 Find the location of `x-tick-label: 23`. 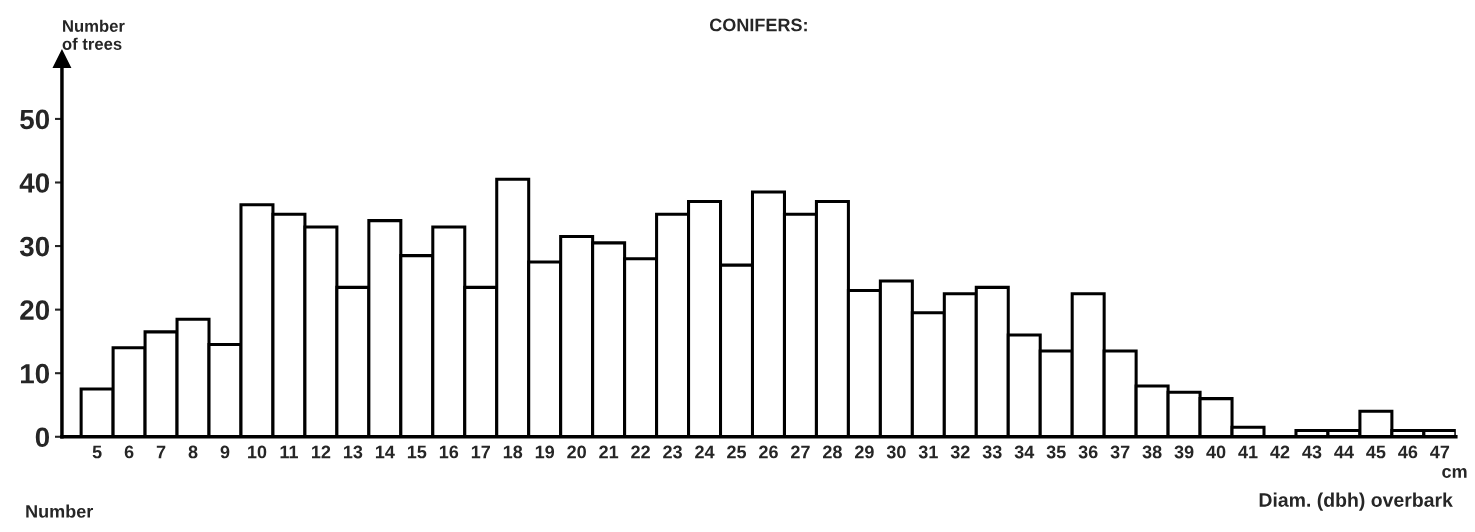

x-tick-label: 23 is located at coordinates (672, 452).